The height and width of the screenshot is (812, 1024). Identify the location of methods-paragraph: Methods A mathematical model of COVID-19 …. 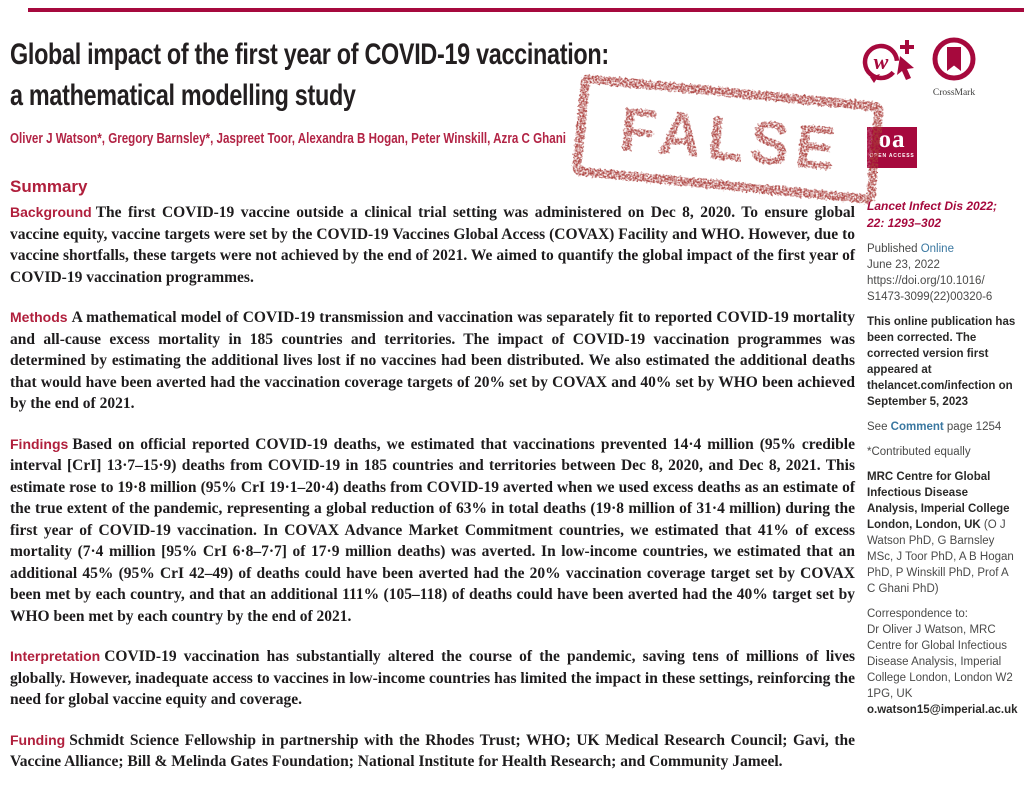
(432, 361).